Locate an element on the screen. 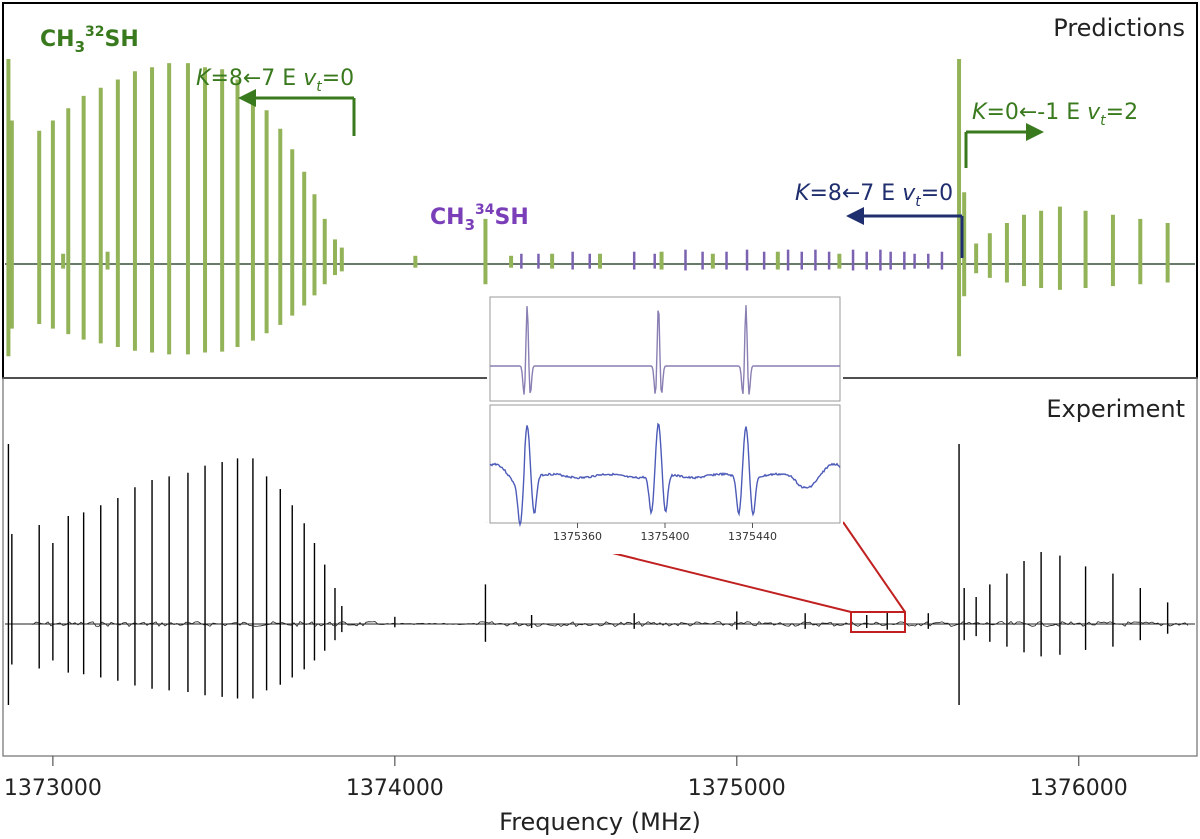 The width and height of the screenshot is (1200, 839). transition-label-1: K=8←7 E vt=0 is located at coordinates (275, 80).